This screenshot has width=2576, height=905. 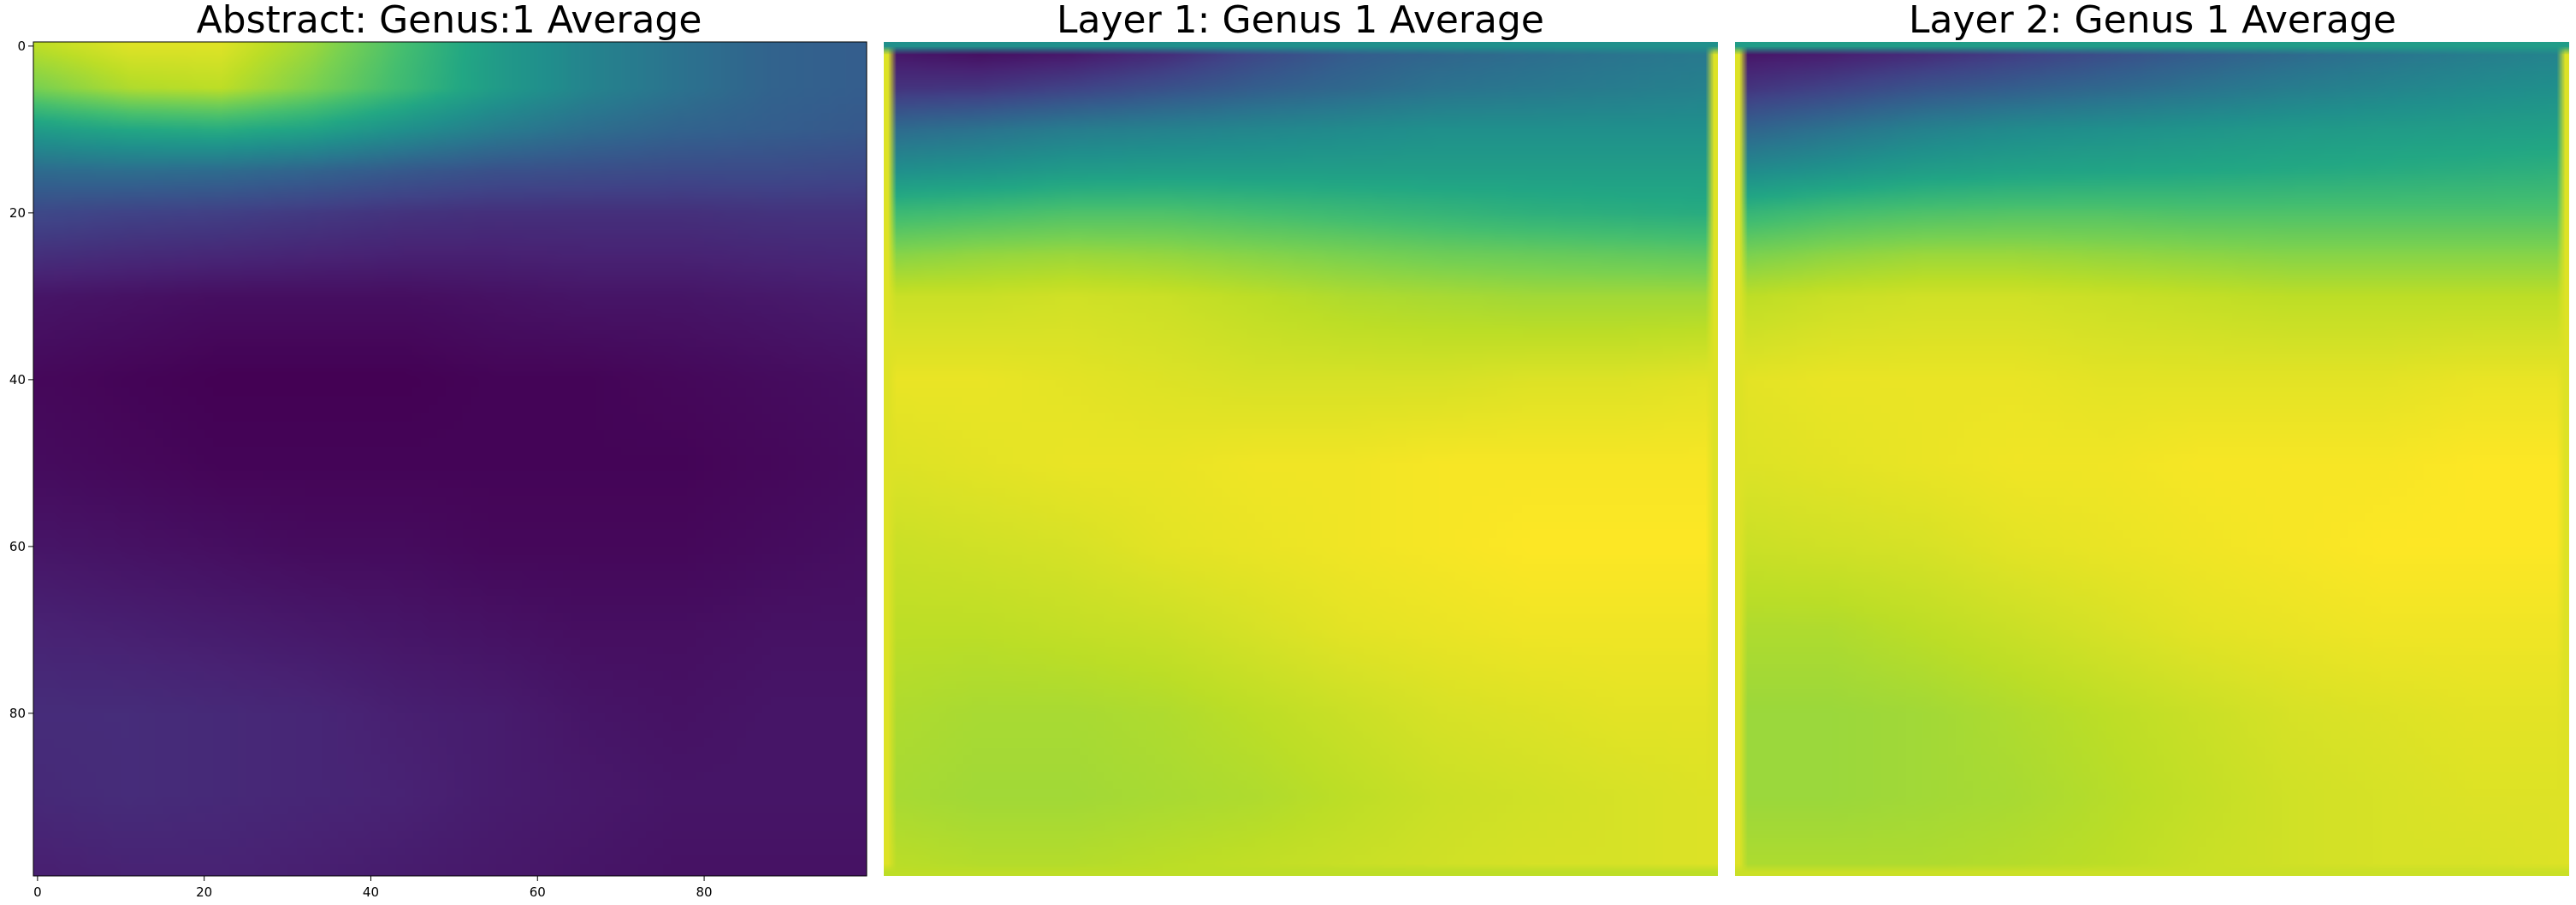 I want to click on y-tick-label: 60, so click(x=17, y=546).